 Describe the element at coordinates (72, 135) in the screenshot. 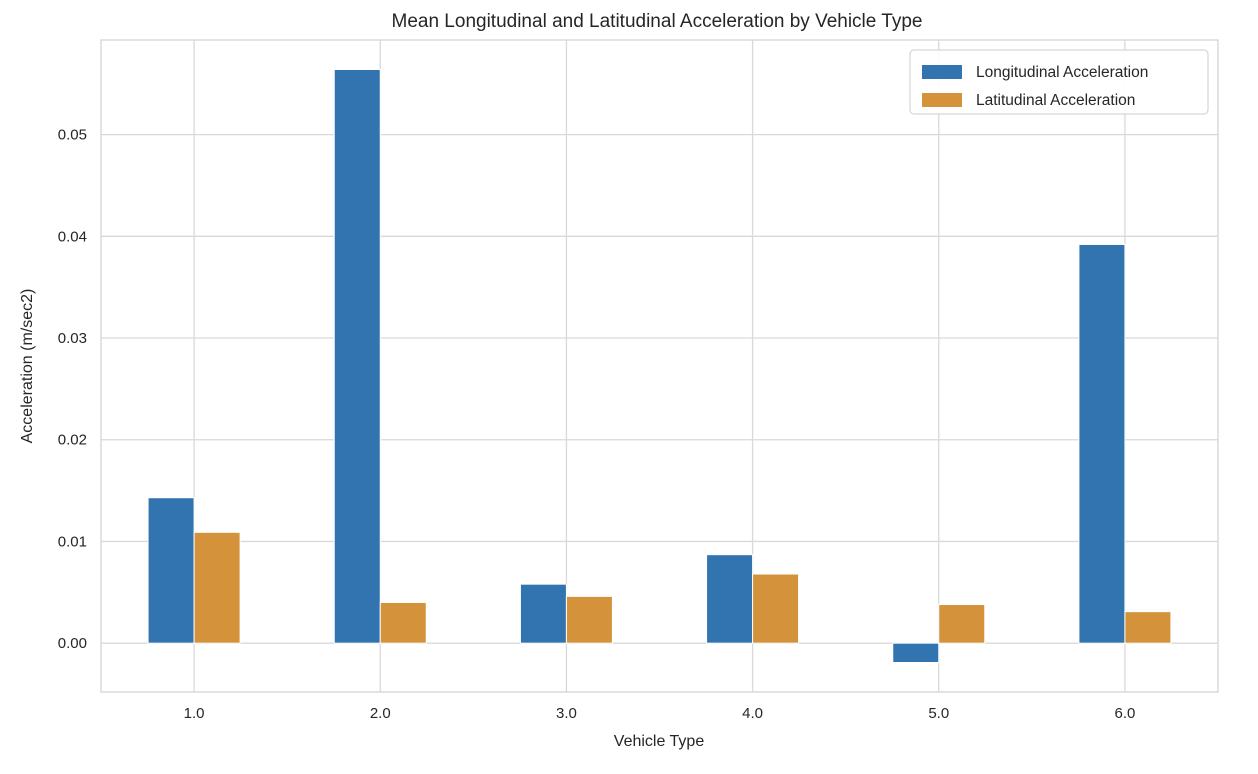

I see `y-tick-label: 0.05` at that location.